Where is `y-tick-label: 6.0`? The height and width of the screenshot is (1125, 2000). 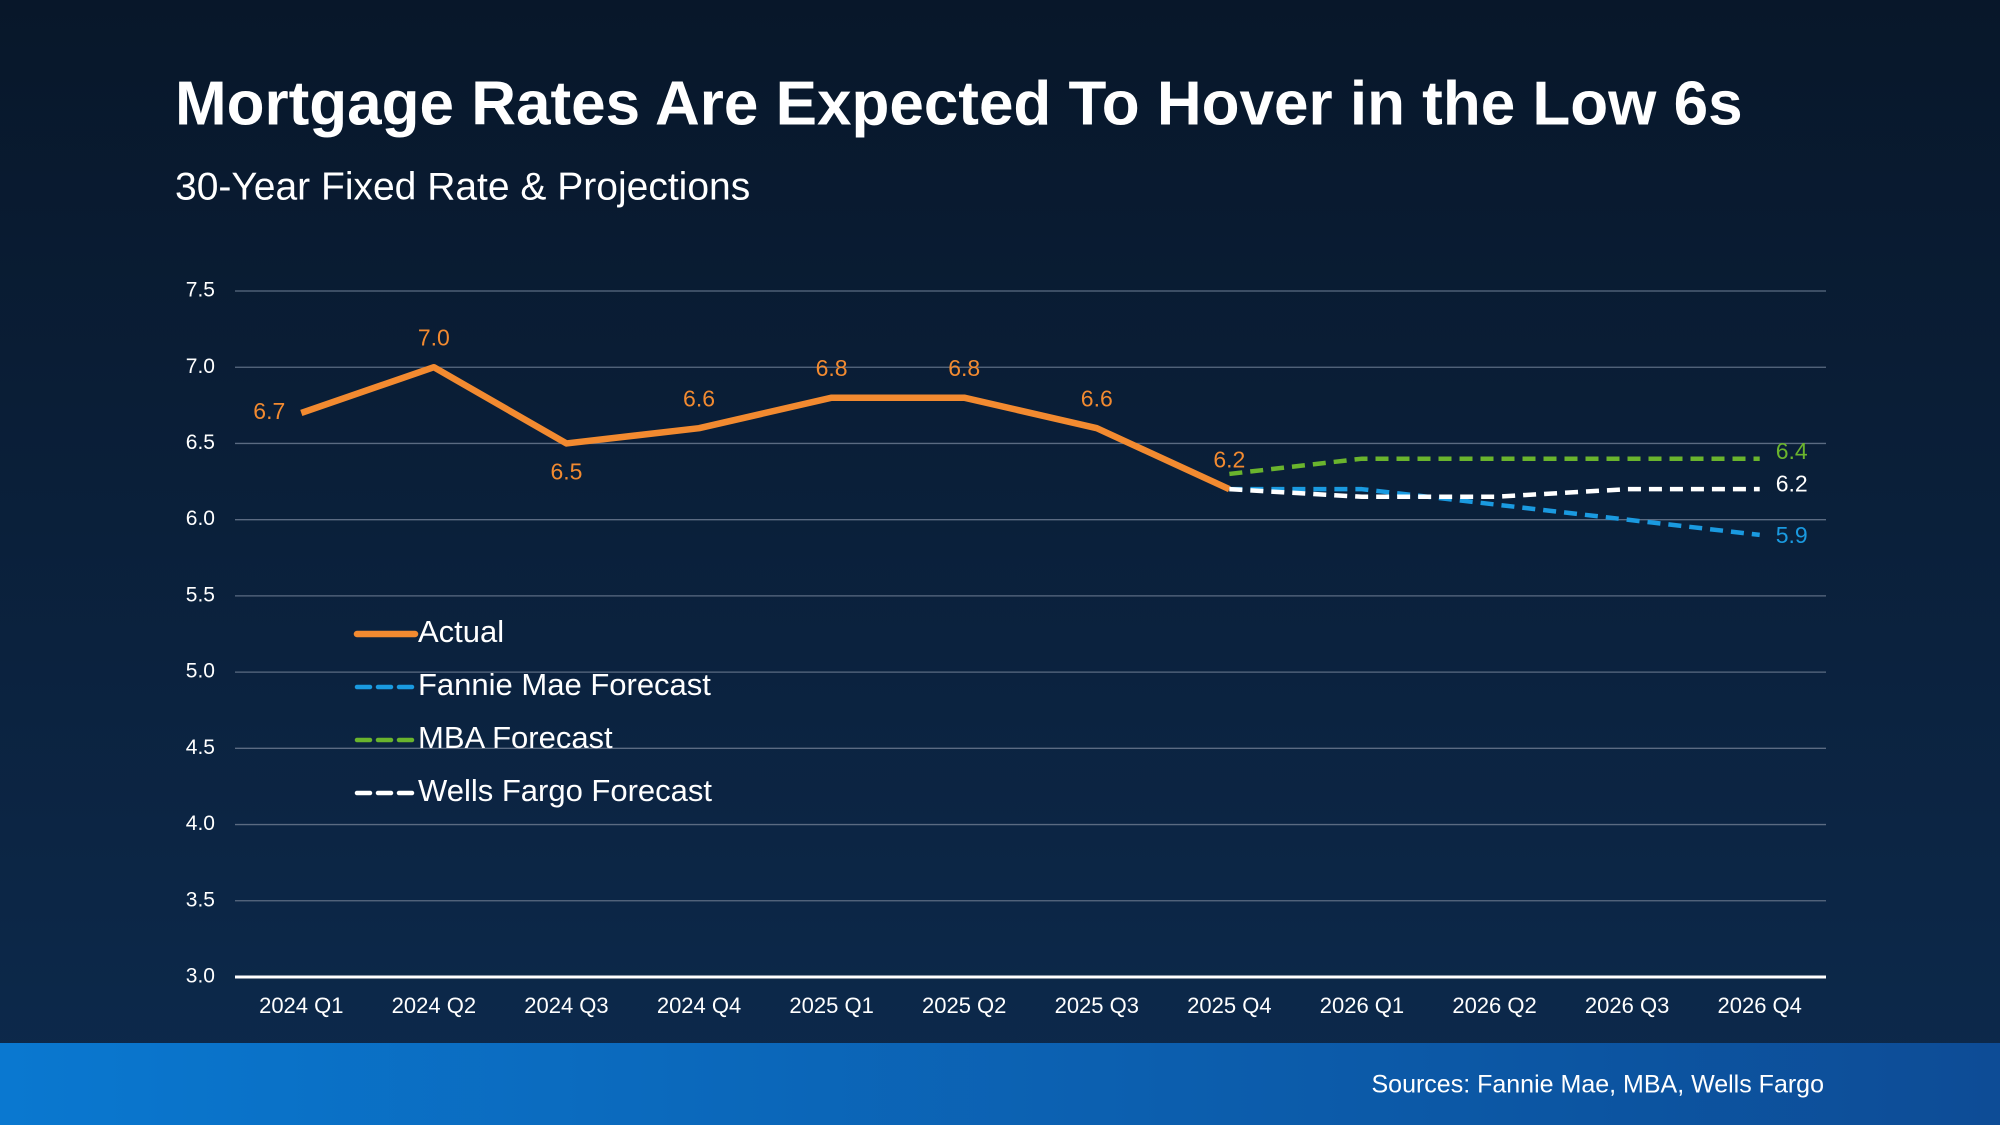 y-tick-label: 6.0 is located at coordinates (200, 518).